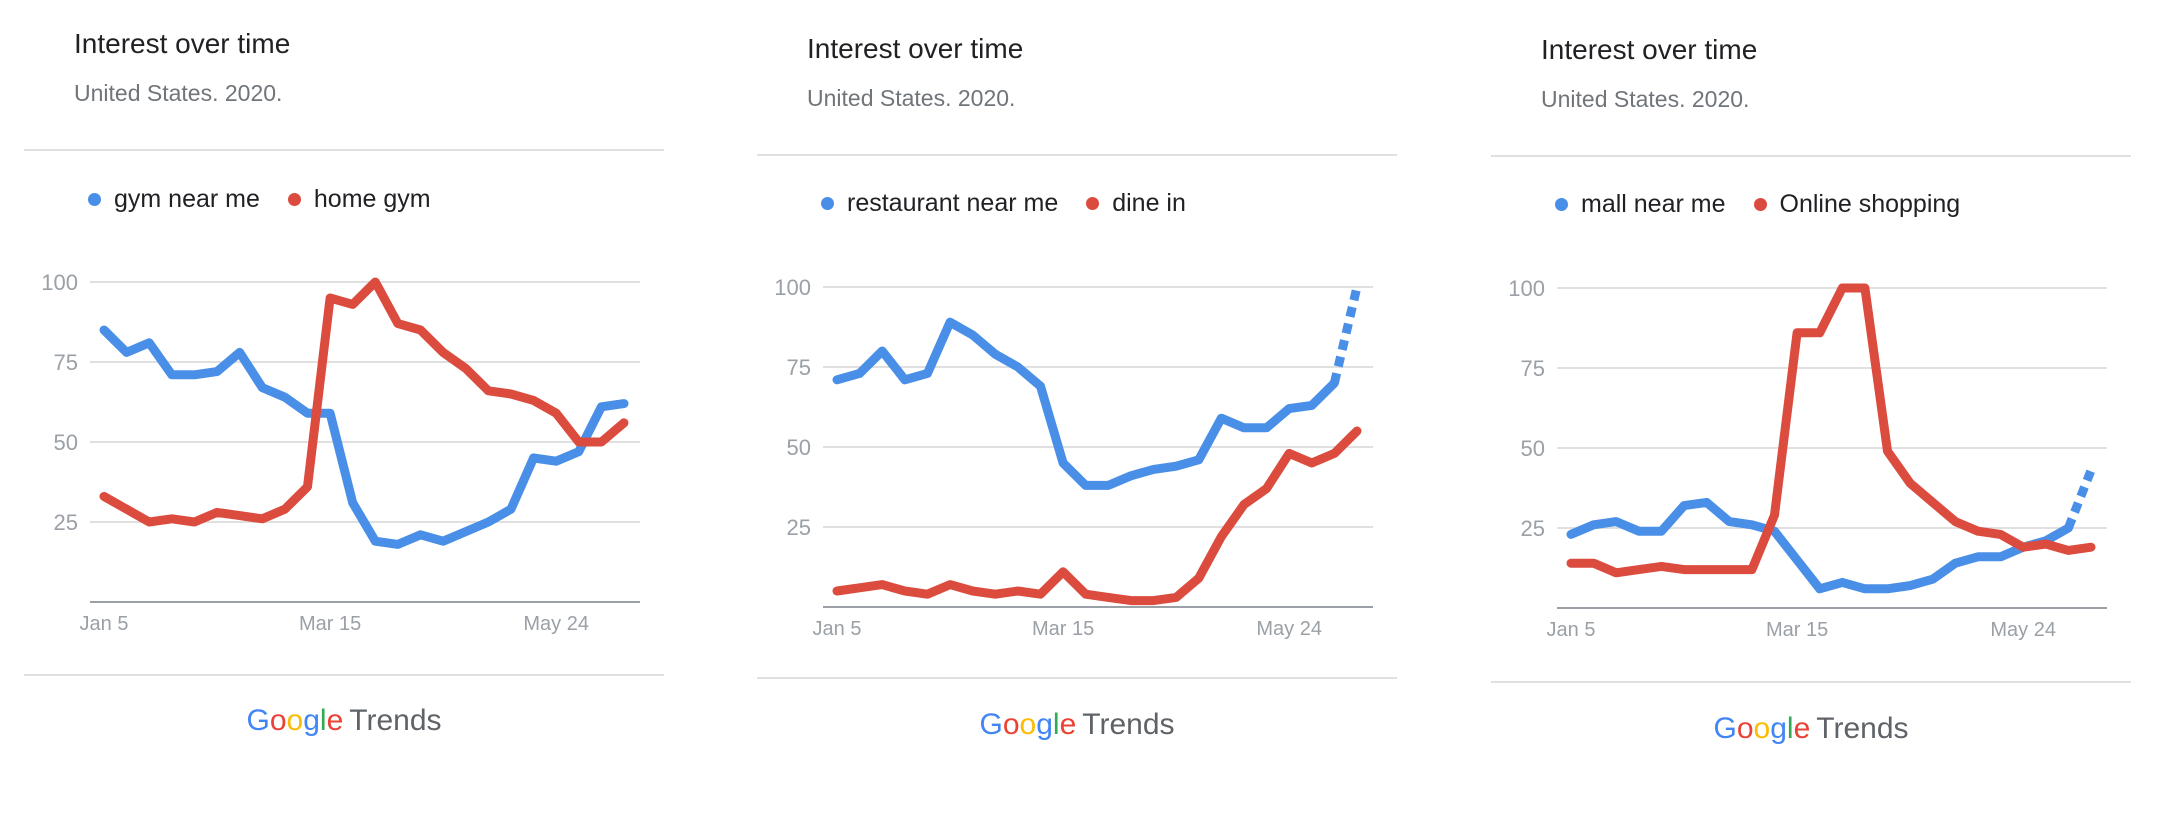  I want to click on legend-item: gym near me, so click(174, 199).